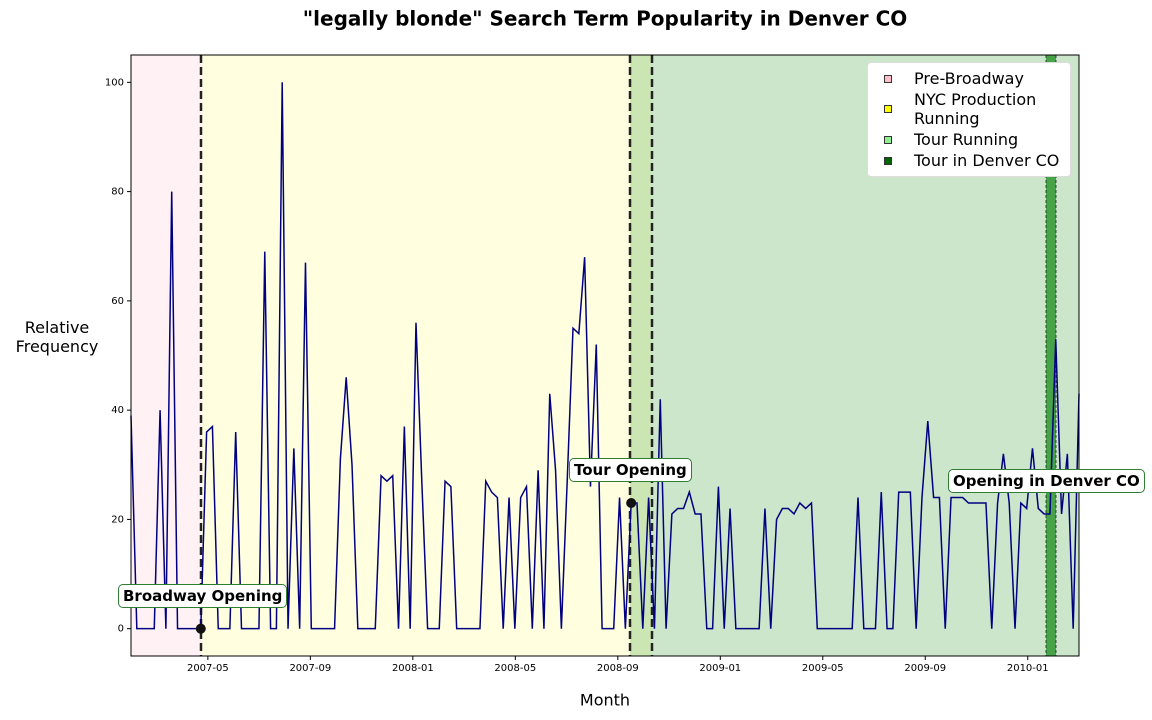  I want to click on legend-label: NYC Production Running, so click(975, 109).